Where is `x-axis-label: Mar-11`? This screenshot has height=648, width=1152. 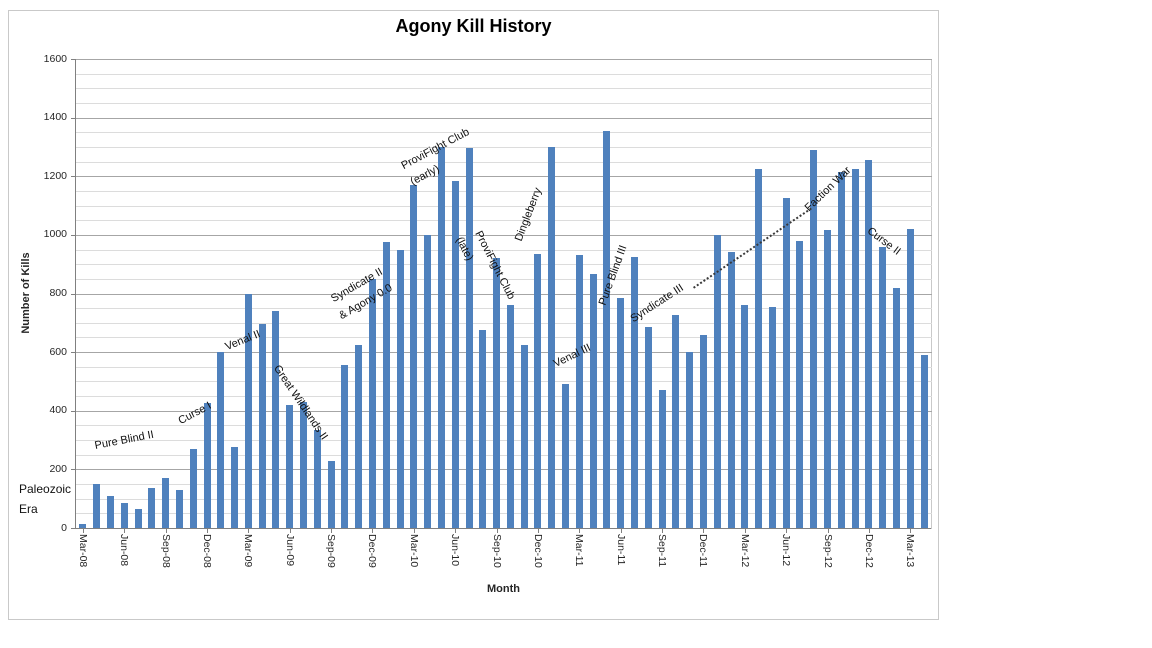
x-axis-label: Mar-11 is located at coordinates (579, 550).